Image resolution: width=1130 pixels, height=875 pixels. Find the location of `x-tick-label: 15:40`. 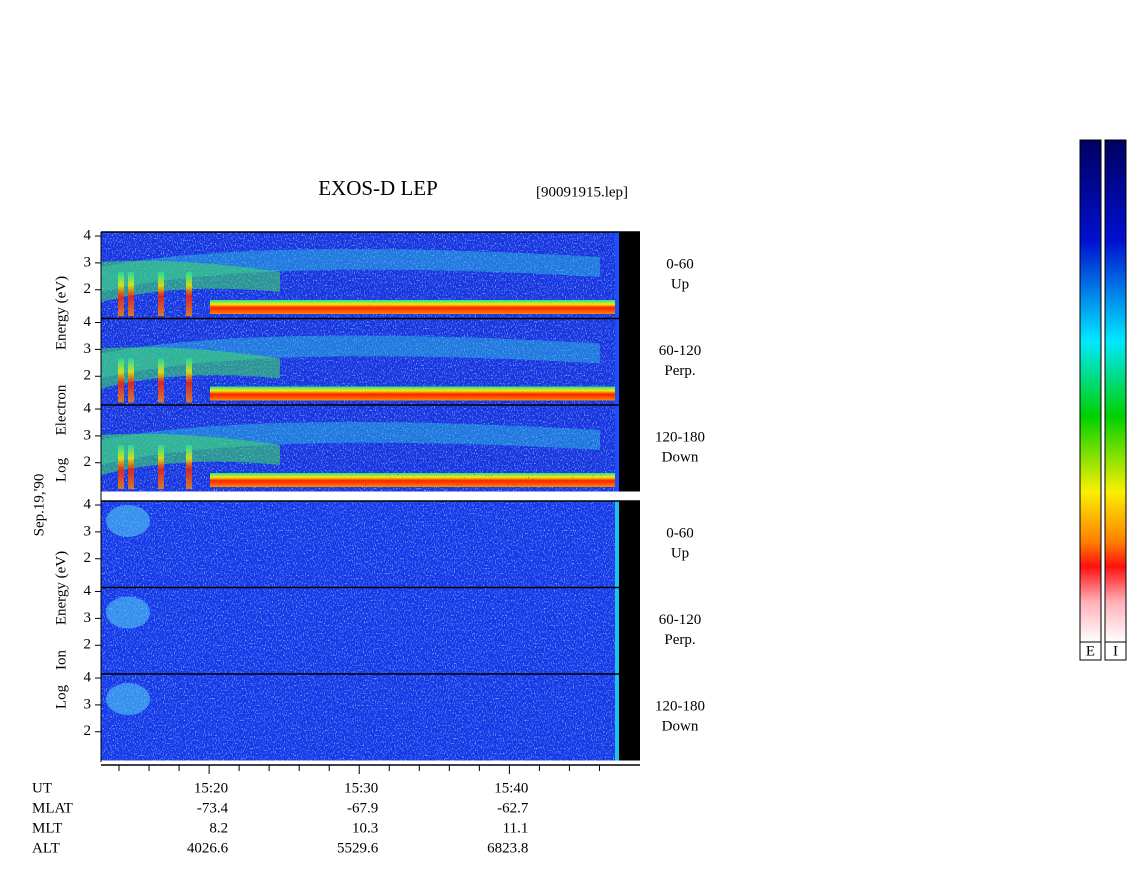

x-tick-label: 15:40 is located at coordinates (511, 788).